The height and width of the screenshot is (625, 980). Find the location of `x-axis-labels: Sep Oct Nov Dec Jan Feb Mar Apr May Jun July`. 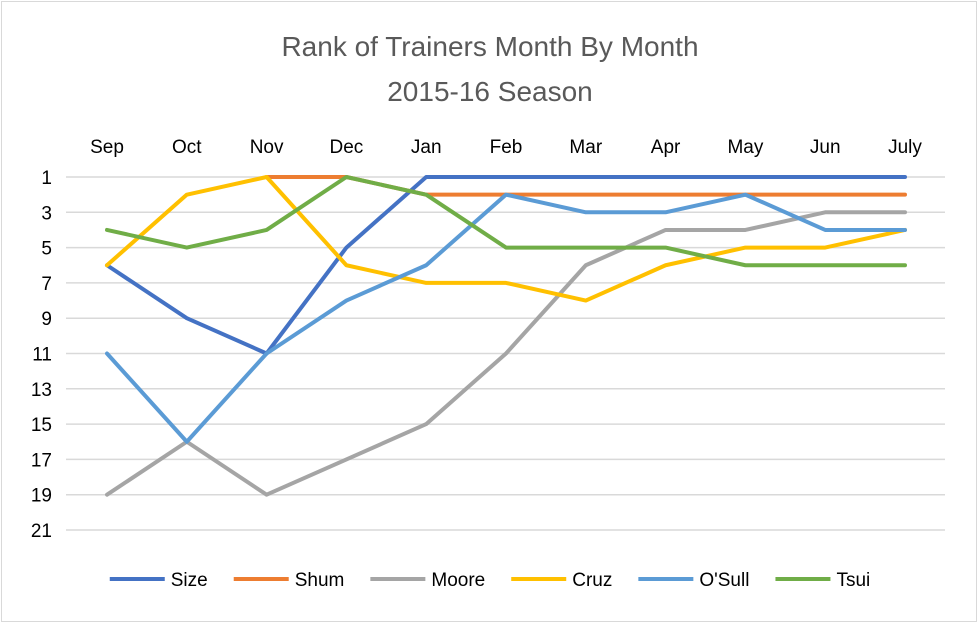

x-axis-labels: Sep Oct Nov Dec Jan Feb Mar Apr May Jun July is located at coordinates (506, 147).